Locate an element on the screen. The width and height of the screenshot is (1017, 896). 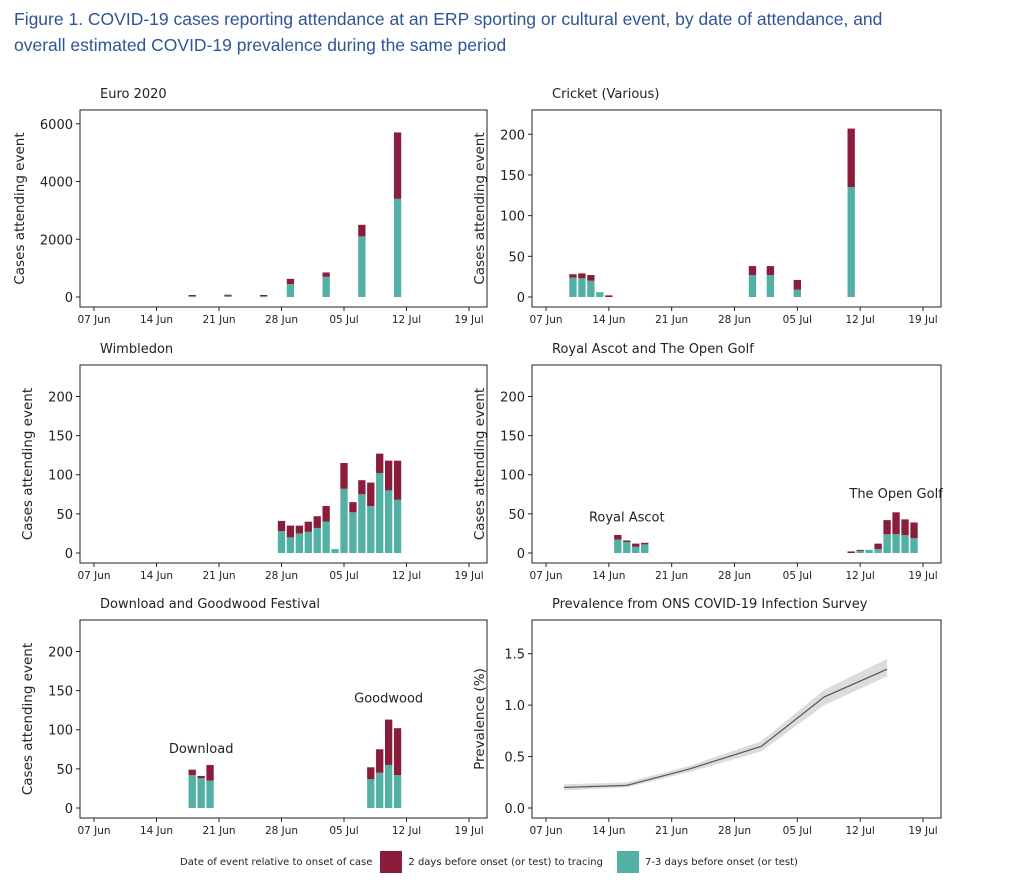
prevalence-ci-band is located at coordinates (725, 724).